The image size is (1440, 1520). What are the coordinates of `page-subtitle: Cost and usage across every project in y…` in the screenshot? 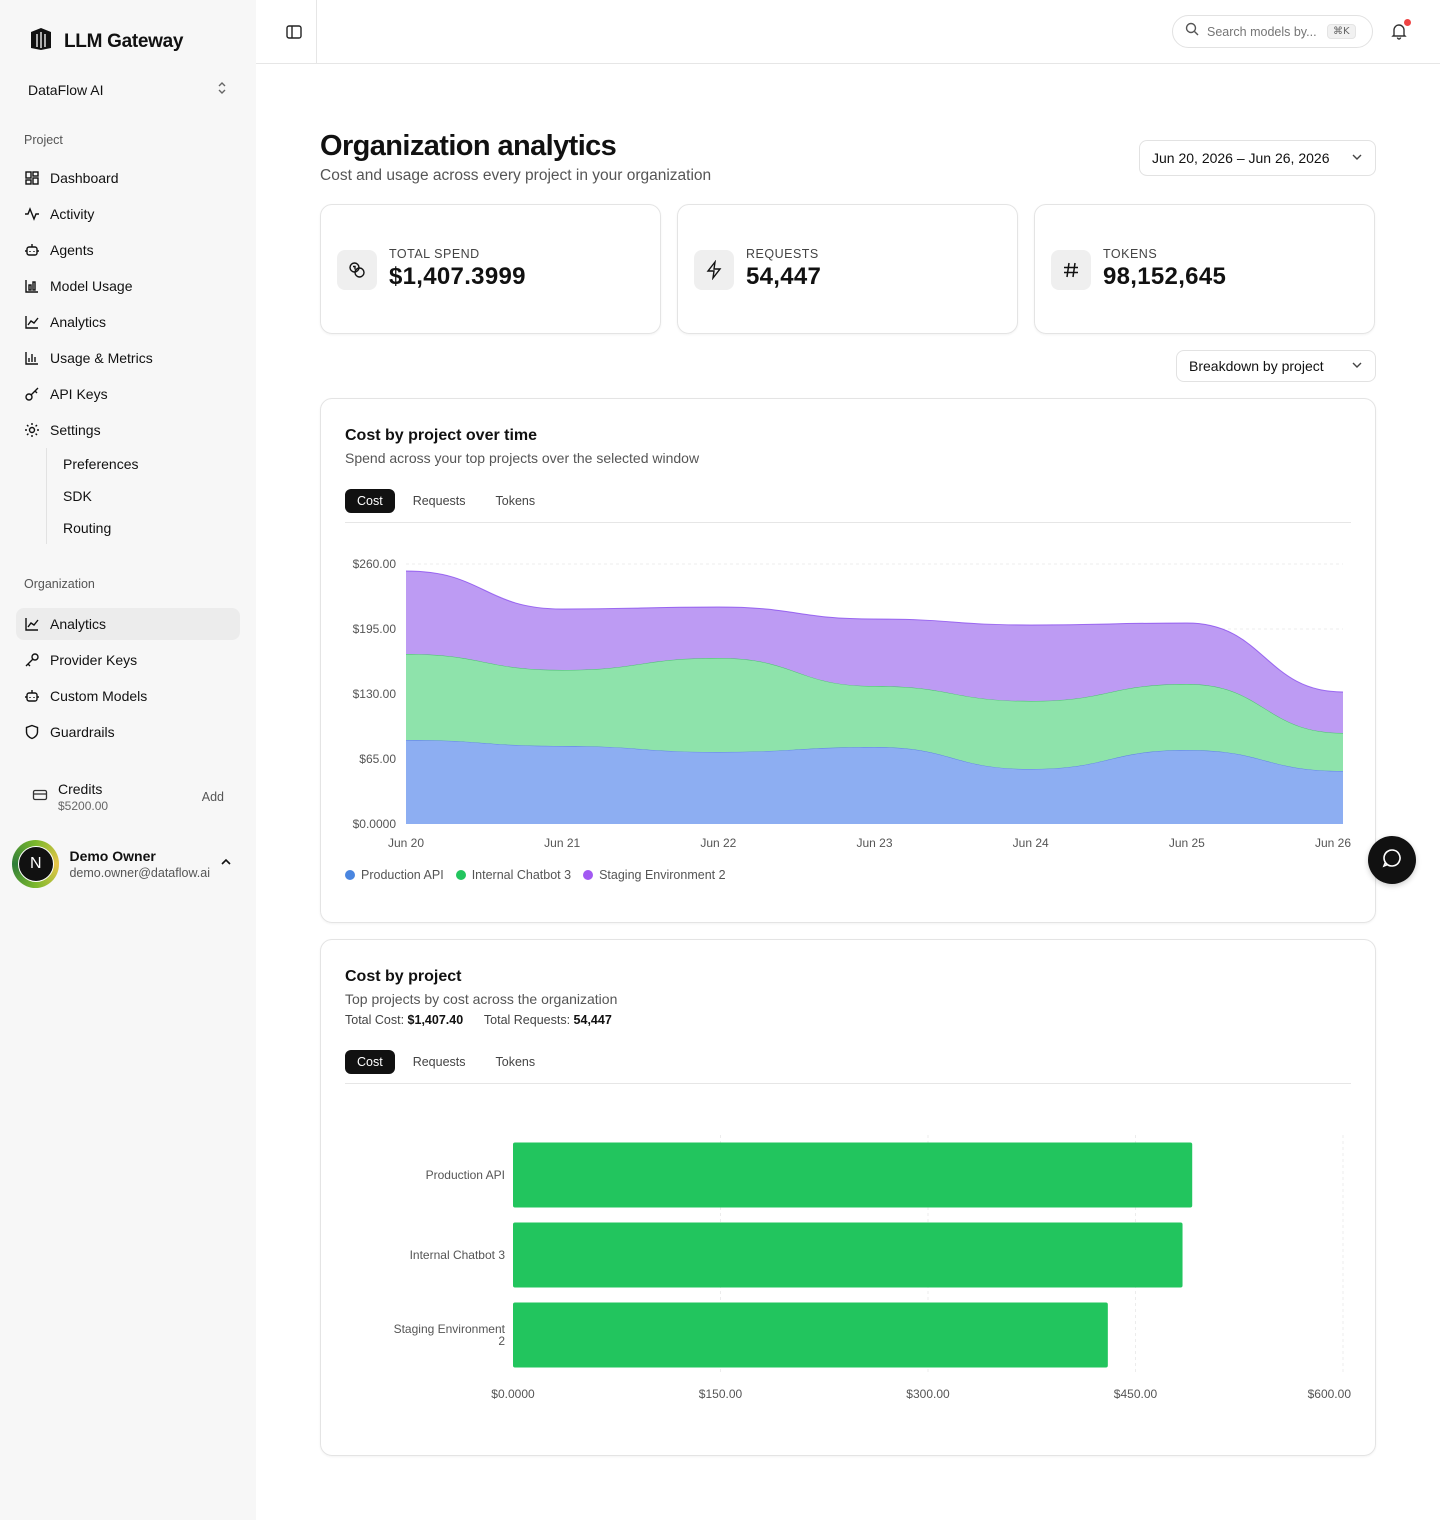 It's located at (516, 175).